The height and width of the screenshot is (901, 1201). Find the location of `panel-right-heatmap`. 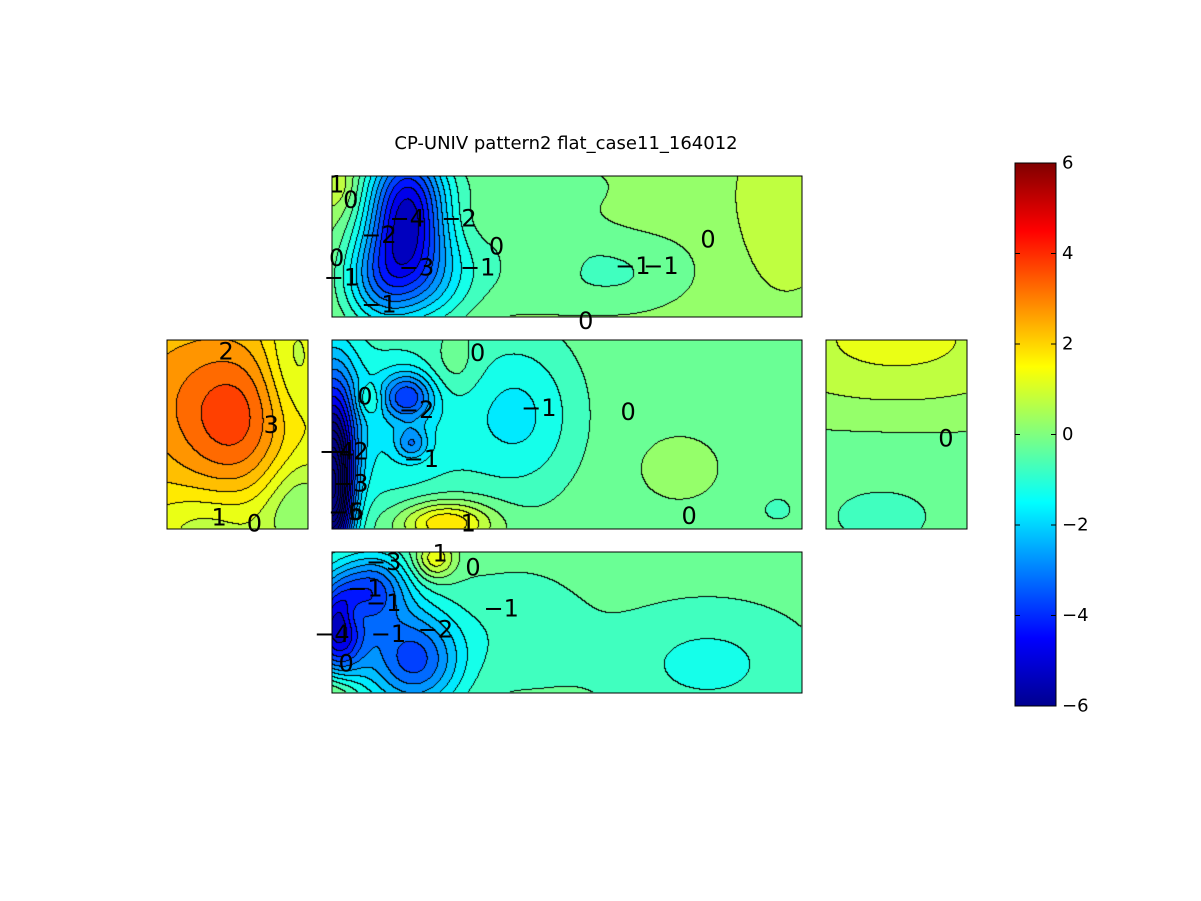

panel-right-heatmap is located at coordinates (896, 434).